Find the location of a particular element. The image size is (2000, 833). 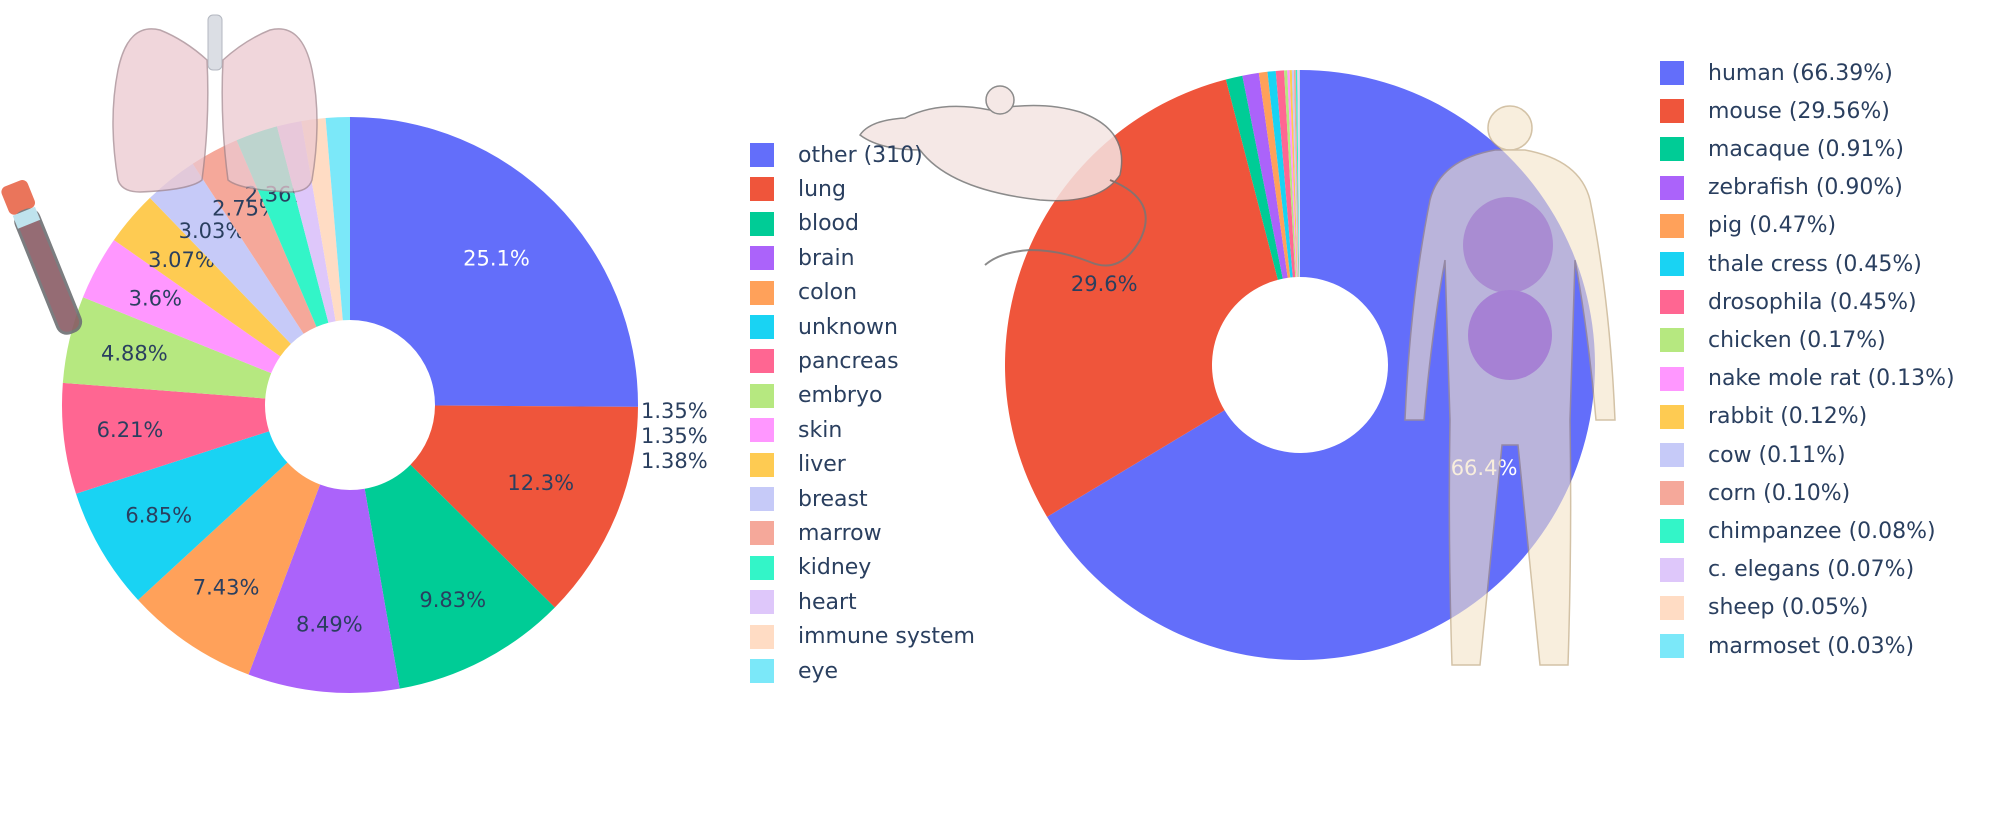

legend-item: cow (0.11%) is located at coordinates (1753, 455).